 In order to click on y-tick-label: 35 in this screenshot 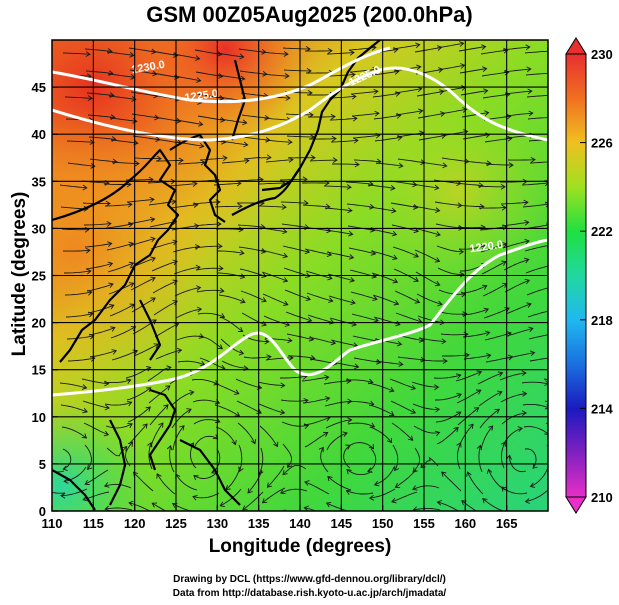, I will do `click(39, 181)`.